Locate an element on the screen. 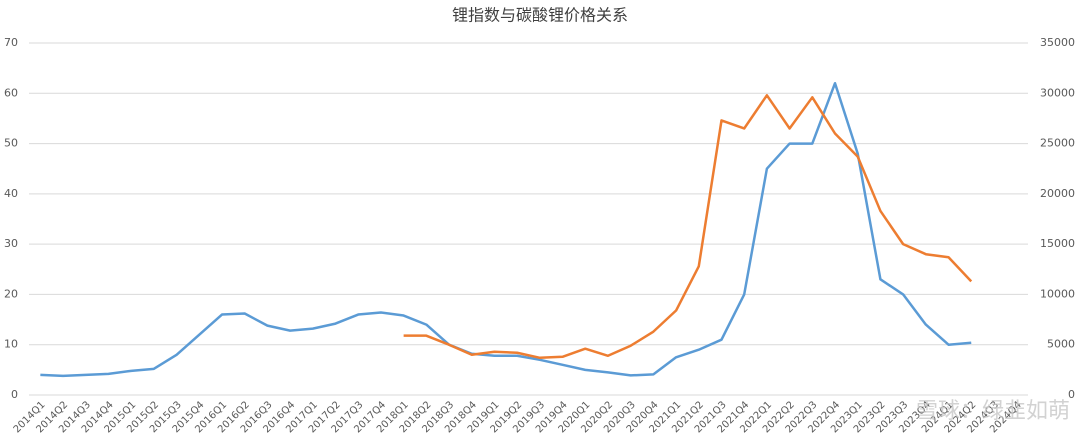  y2-tick-label: 35000 is located at coordinates (1057, 42).